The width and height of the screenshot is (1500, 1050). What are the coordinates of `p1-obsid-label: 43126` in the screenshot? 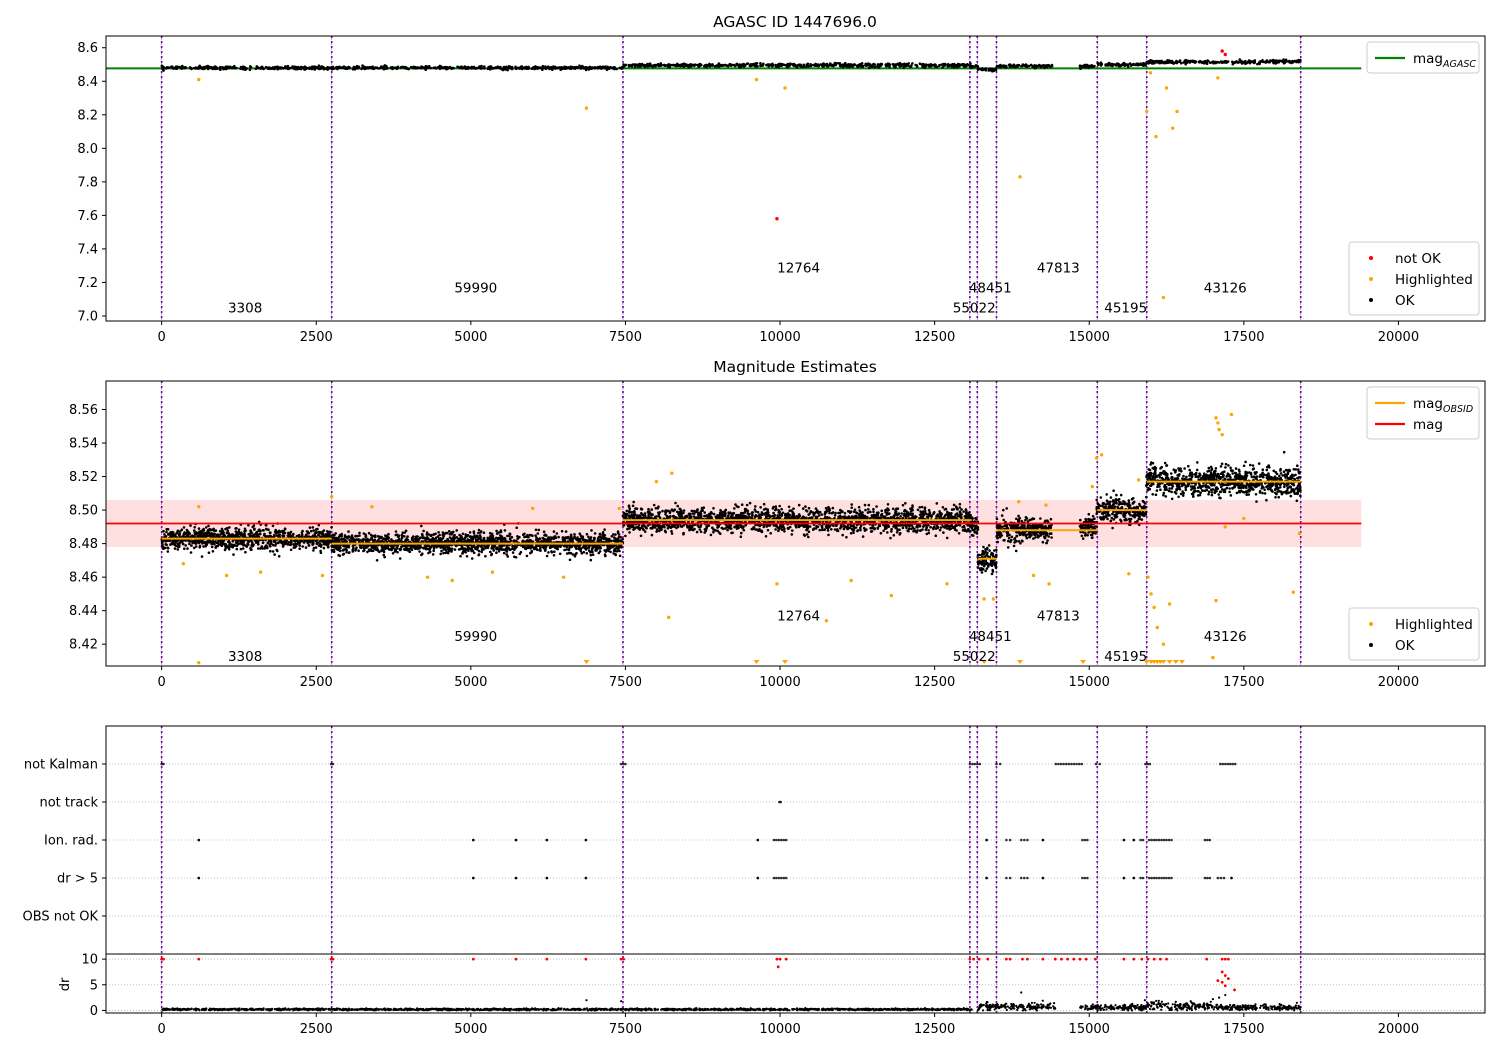 It's located at (1225, 288).